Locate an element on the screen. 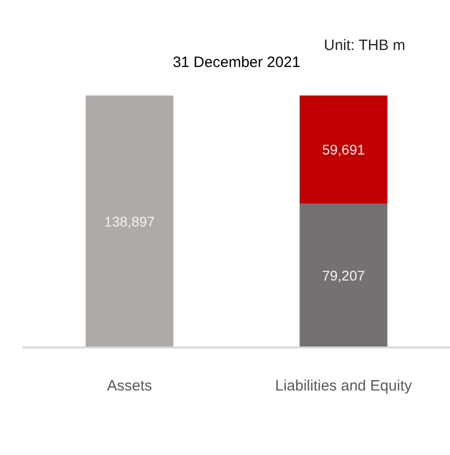 The image size is (450, 455). data-label: 138,897 is located at coordinates (130, 222).